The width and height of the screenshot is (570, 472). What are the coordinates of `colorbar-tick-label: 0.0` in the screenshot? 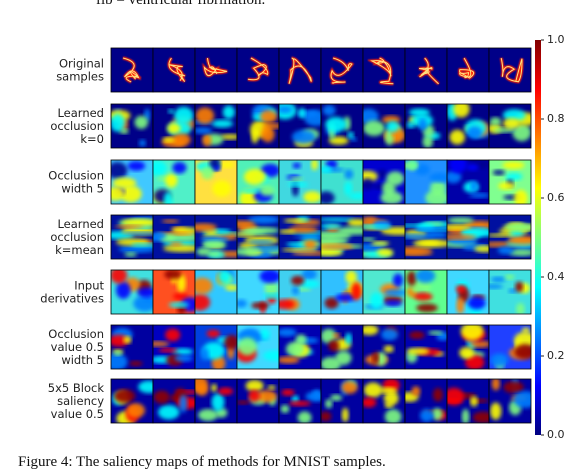 It's located at (556, 434).